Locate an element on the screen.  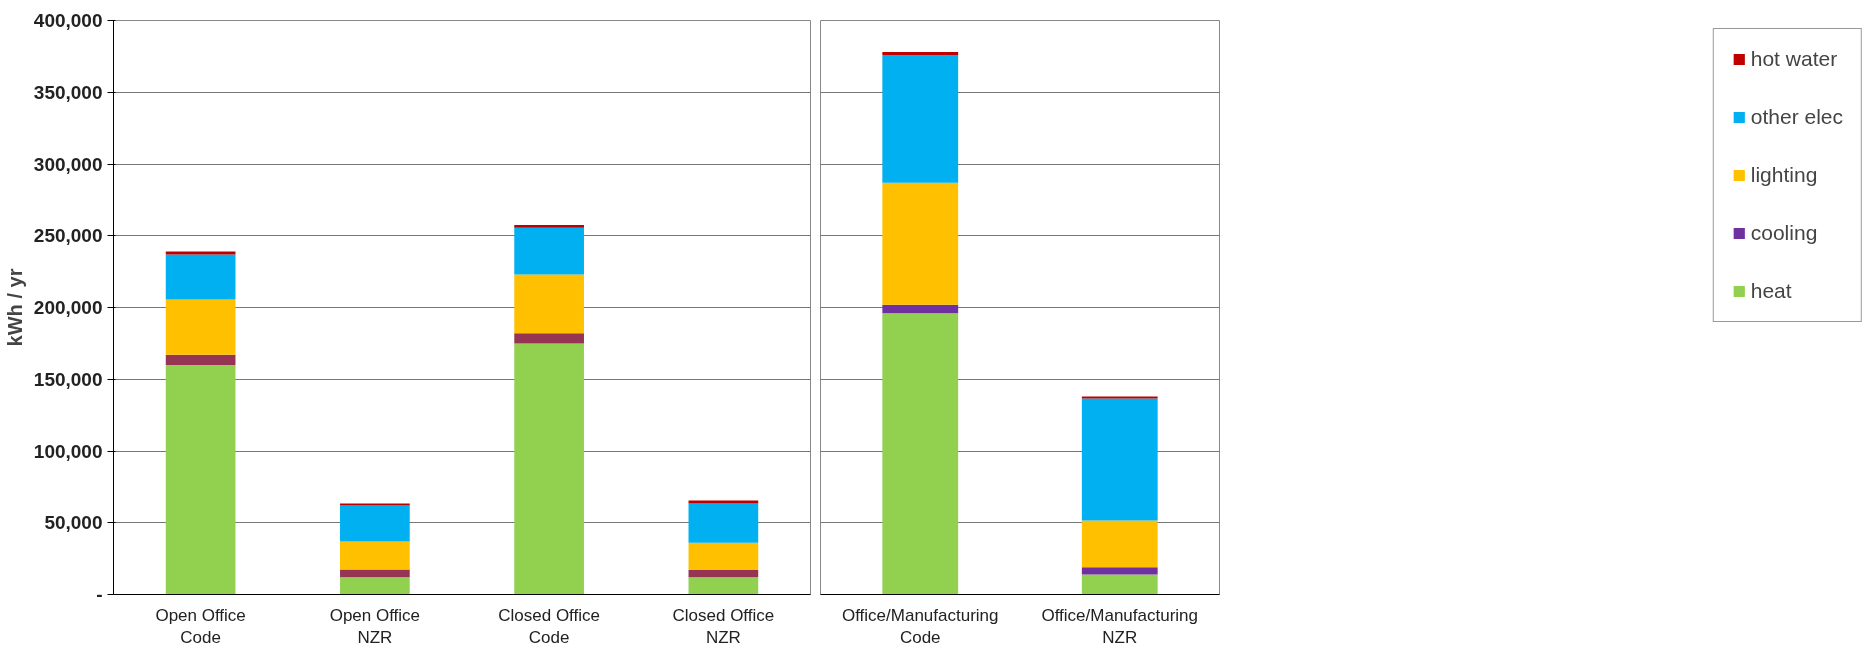
legend-label: hot water is located at coordinates (1794, 59).